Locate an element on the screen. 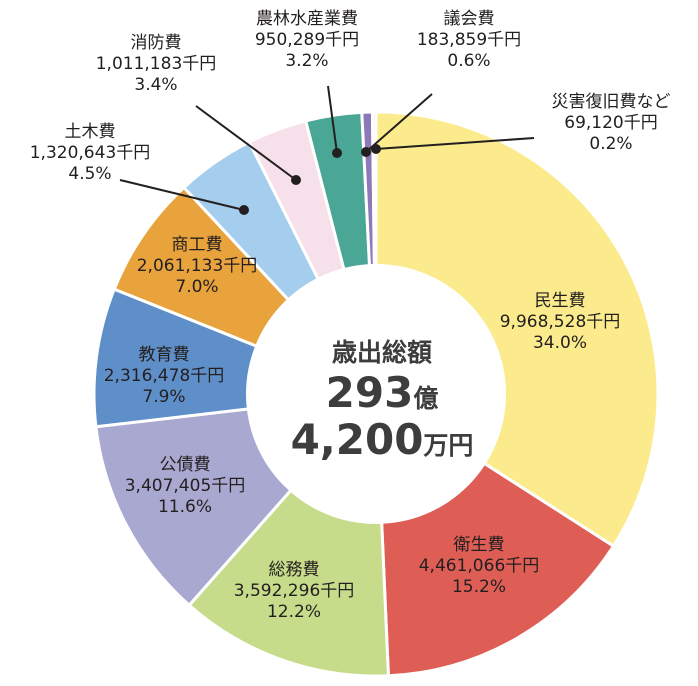 Image resolution: width=698 pixels, height=686 pixels. slice-percent: 12.2% is located at coordinates (294, 612).